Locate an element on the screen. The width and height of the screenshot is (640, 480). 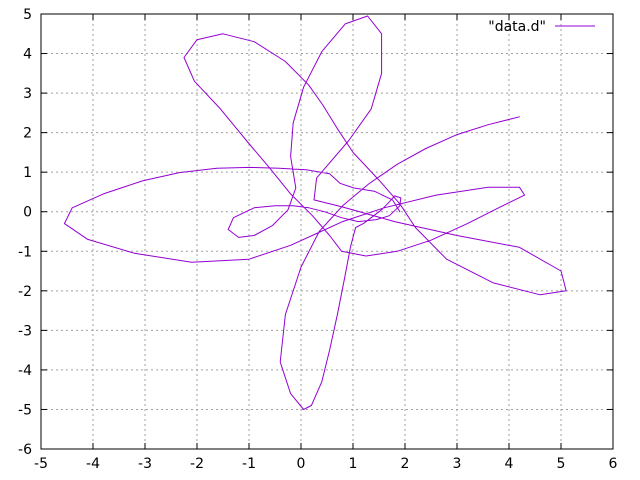
x-tick-label: 5 is located at coordinates (561, 464).